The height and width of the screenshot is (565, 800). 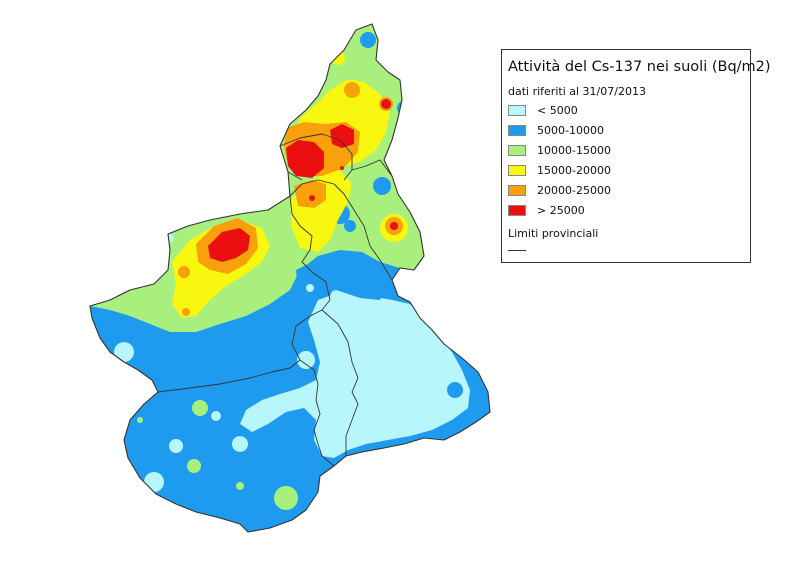 What do you see at coordinates (639, 67) in the screenshot?
I see `legend-title: Attività del Cs-137 nei suoli (Bq/m2)` at bounding box center [639, 67].